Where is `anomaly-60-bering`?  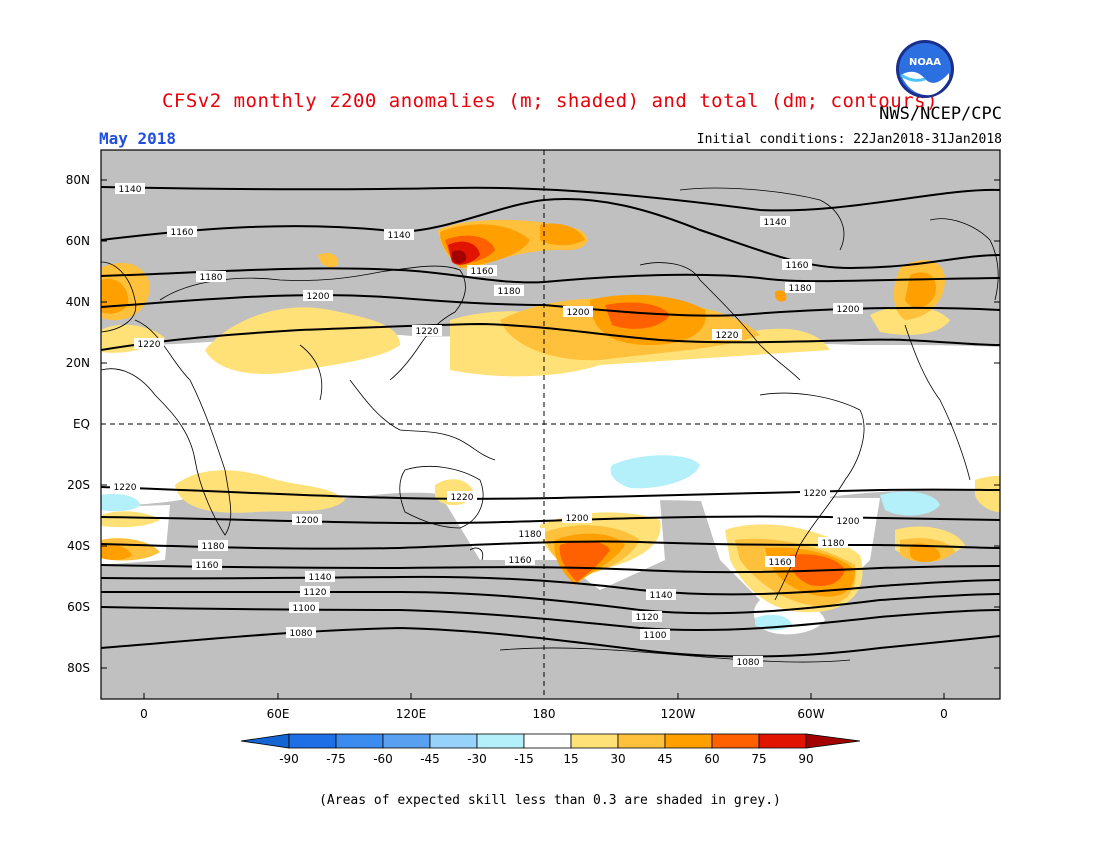 anomaly-60-bering is located at coordinates (562, 234).